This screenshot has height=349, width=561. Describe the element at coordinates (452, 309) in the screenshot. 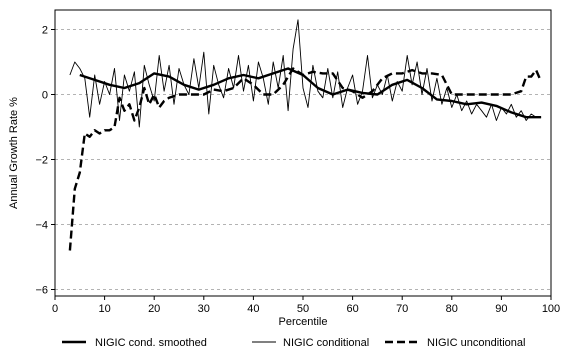

I see `x-tick-label: 80` at that location.